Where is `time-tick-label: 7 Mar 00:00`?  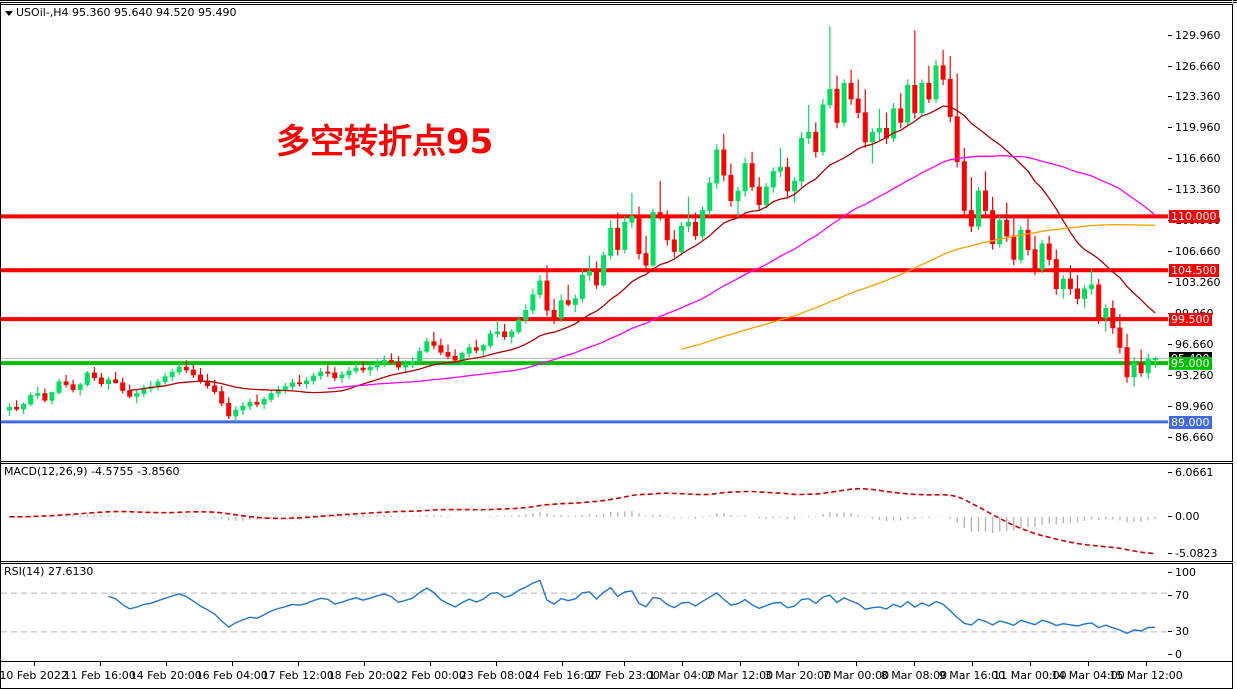
time-tick-label: 7 Mar 00:00 is located at coordinates (856, 675).